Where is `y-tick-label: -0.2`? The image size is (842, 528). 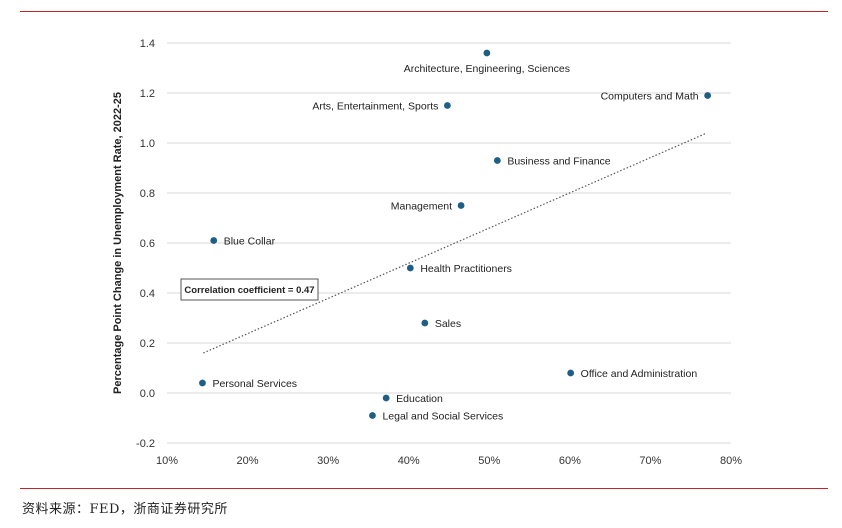 y-tick-label: -0.2 is located at coordinates (145, 444).